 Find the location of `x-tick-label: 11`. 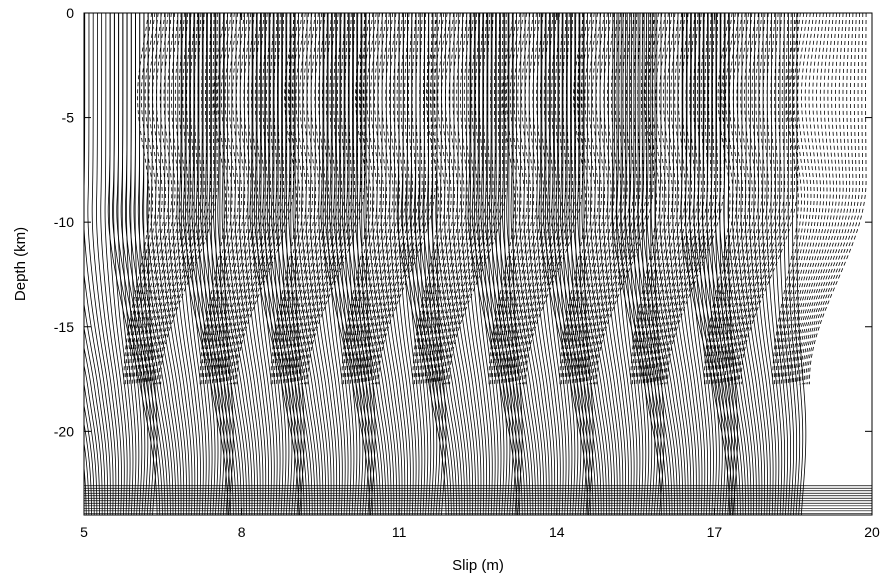

x-tick-label: 11 is located at coordinates (399, 532).